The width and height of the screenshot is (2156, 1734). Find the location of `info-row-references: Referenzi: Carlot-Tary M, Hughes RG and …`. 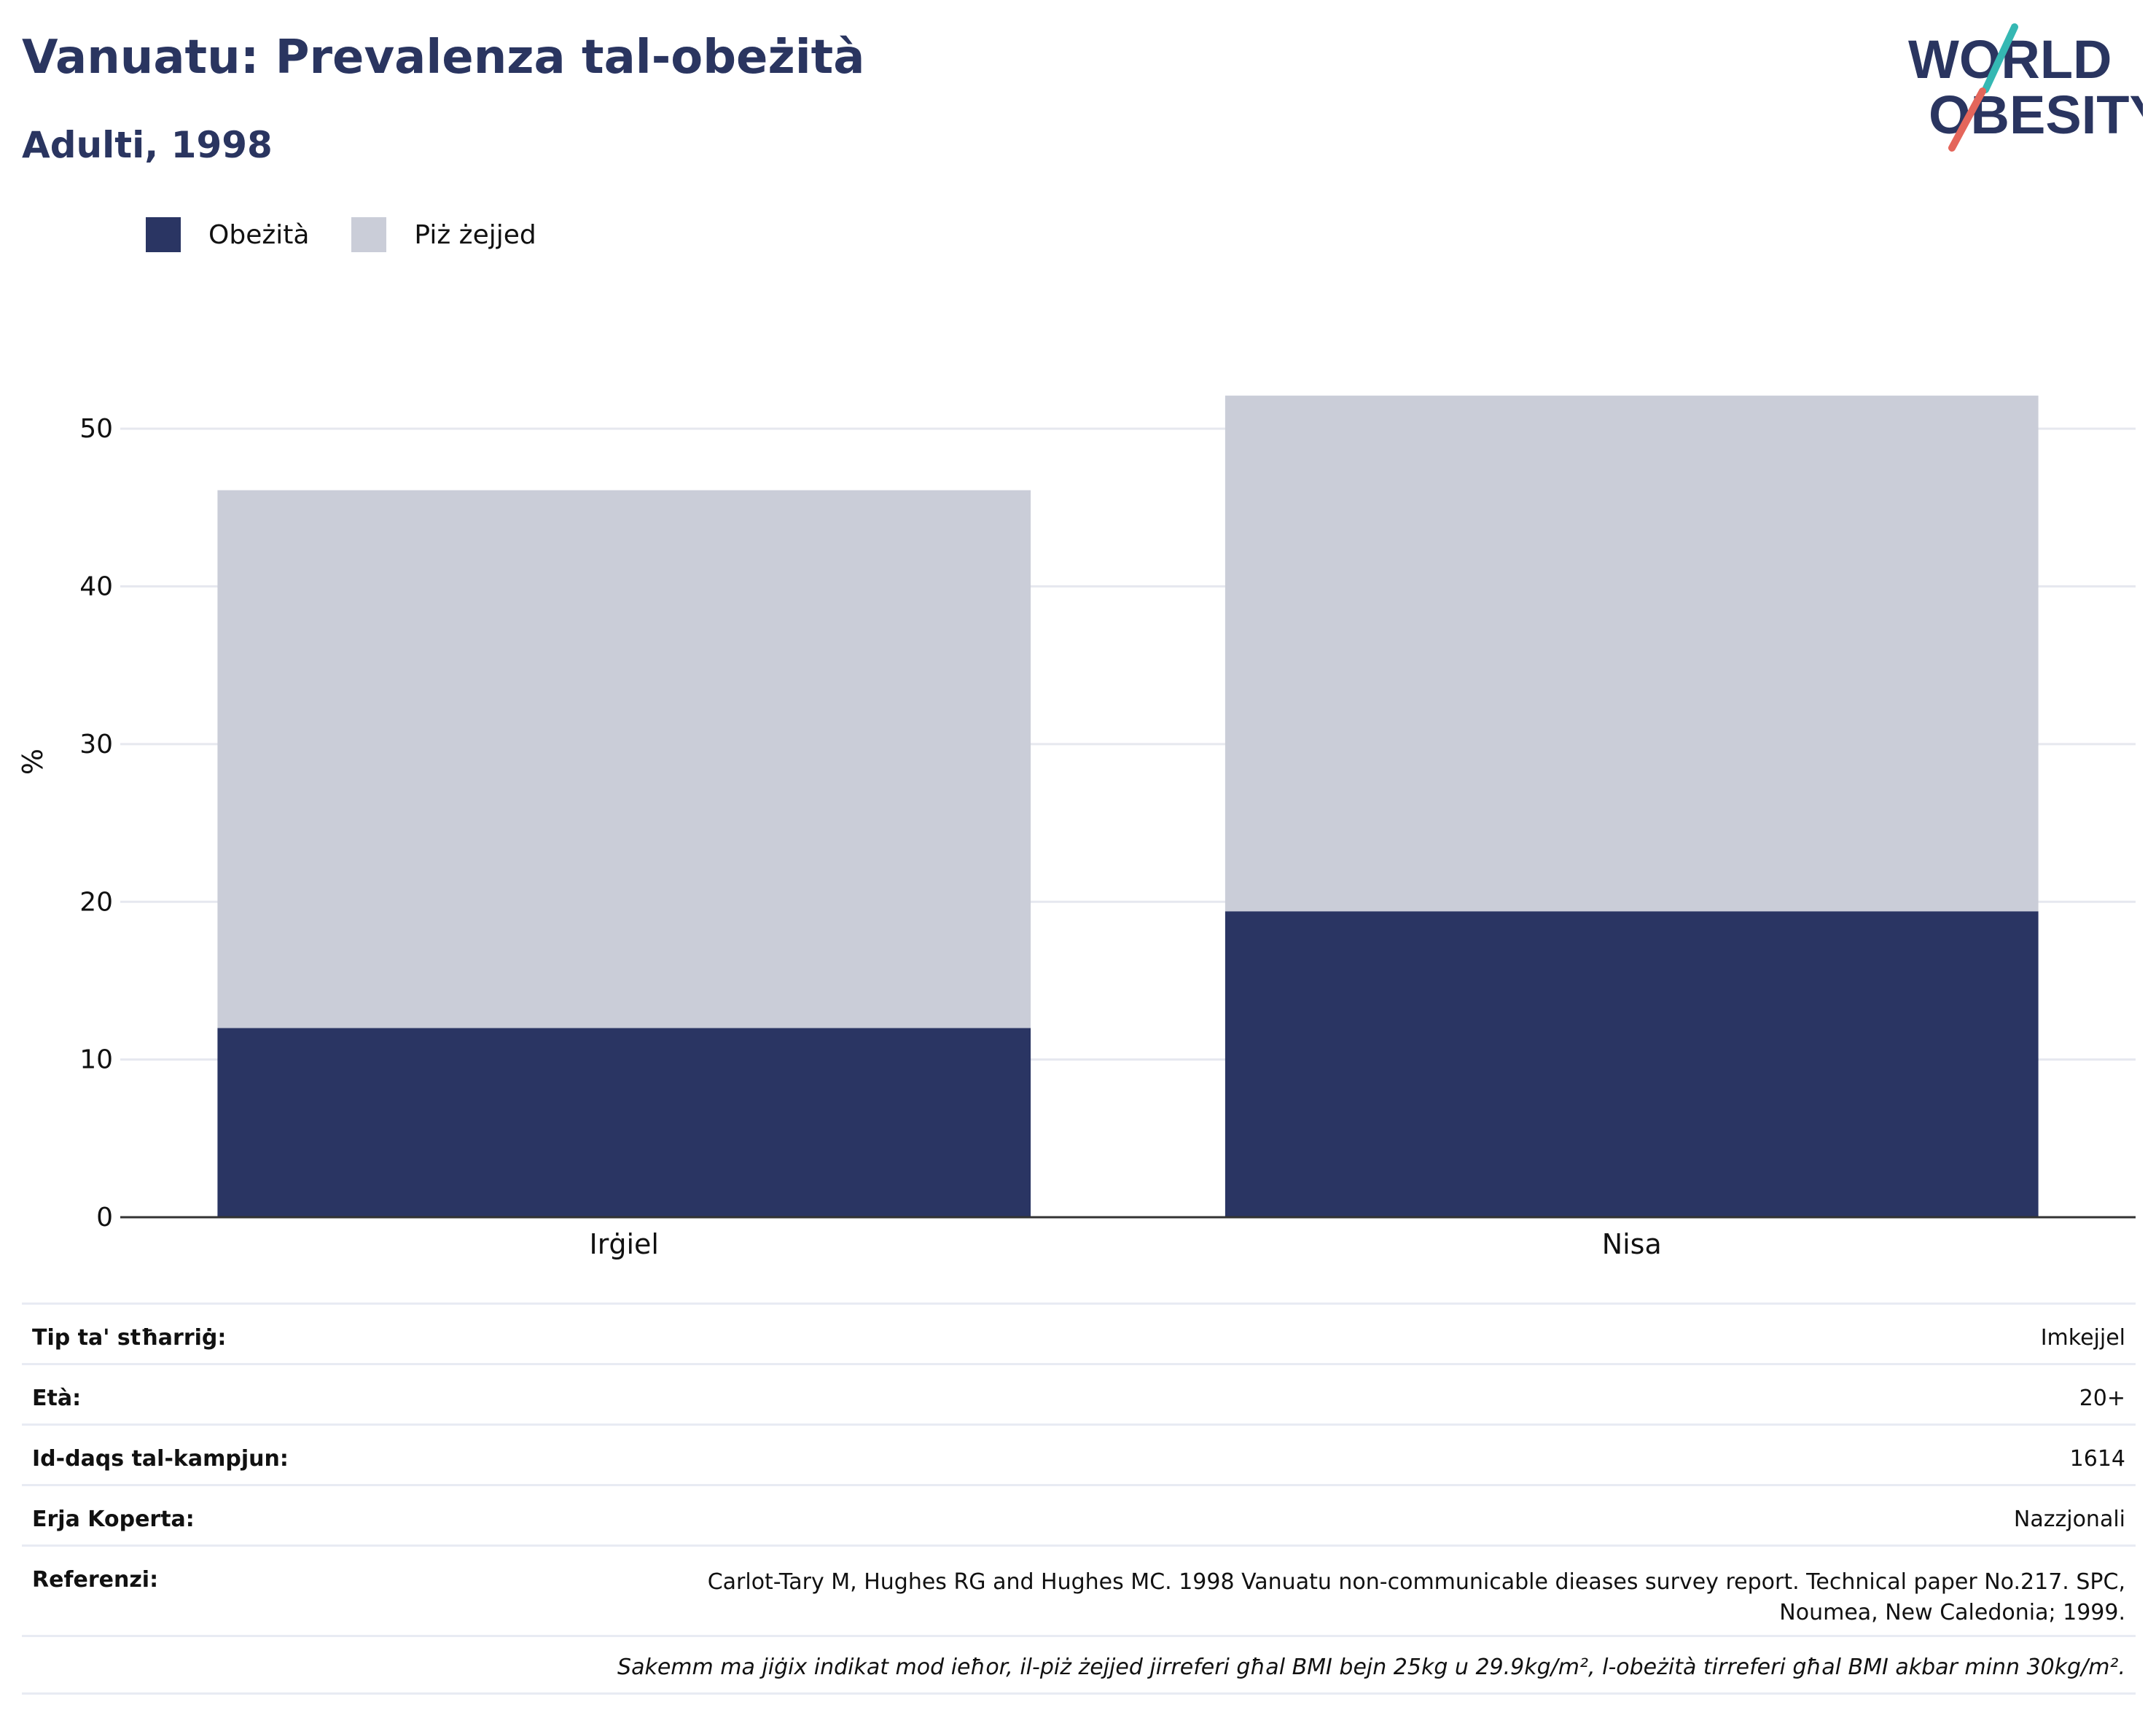

info-row-references: Referenzi: Carlot-Tary M, Hughes RG and … is located at coordinates (1079, 1589).